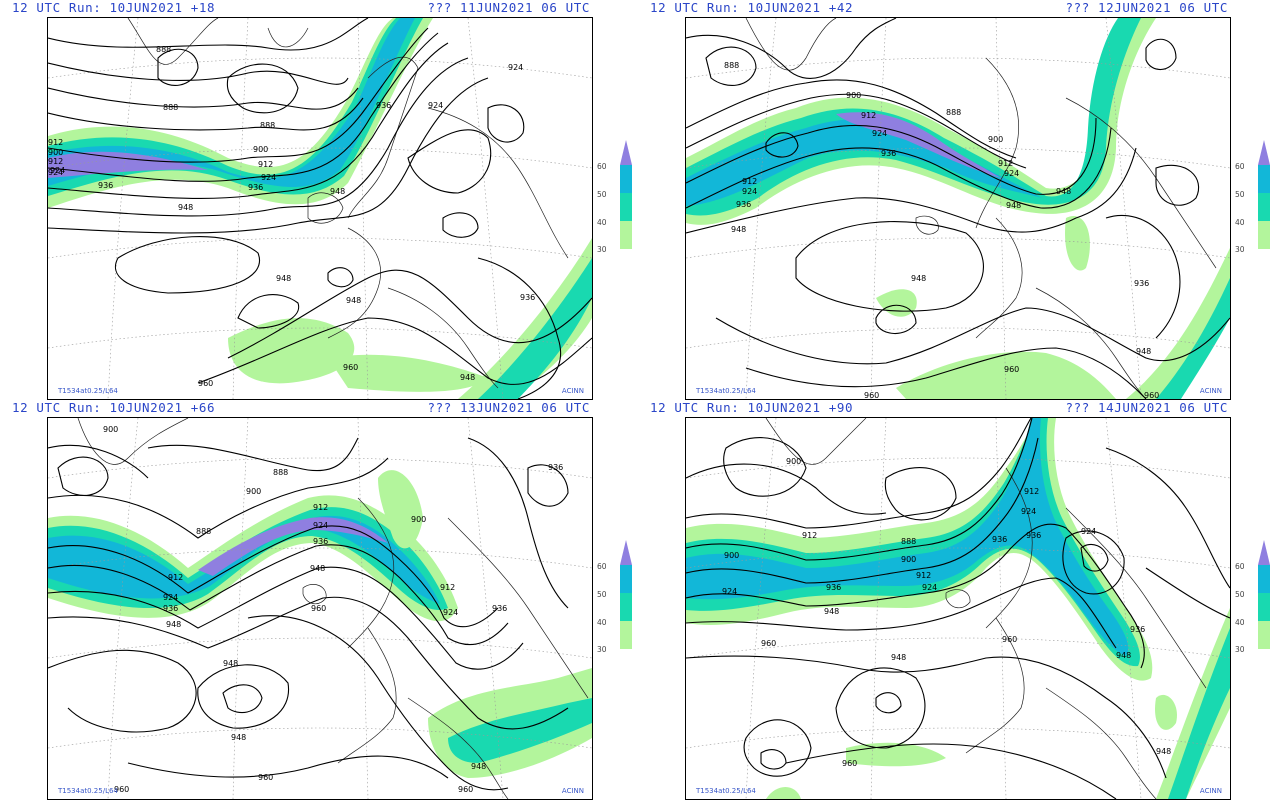 The image size is (1276, 800). What do you see at coordinates (752, 407) in the screenshot?
I see `run-label: 12 UTC Run: 10JUN2021 +90` at bounding box center [752, 407].